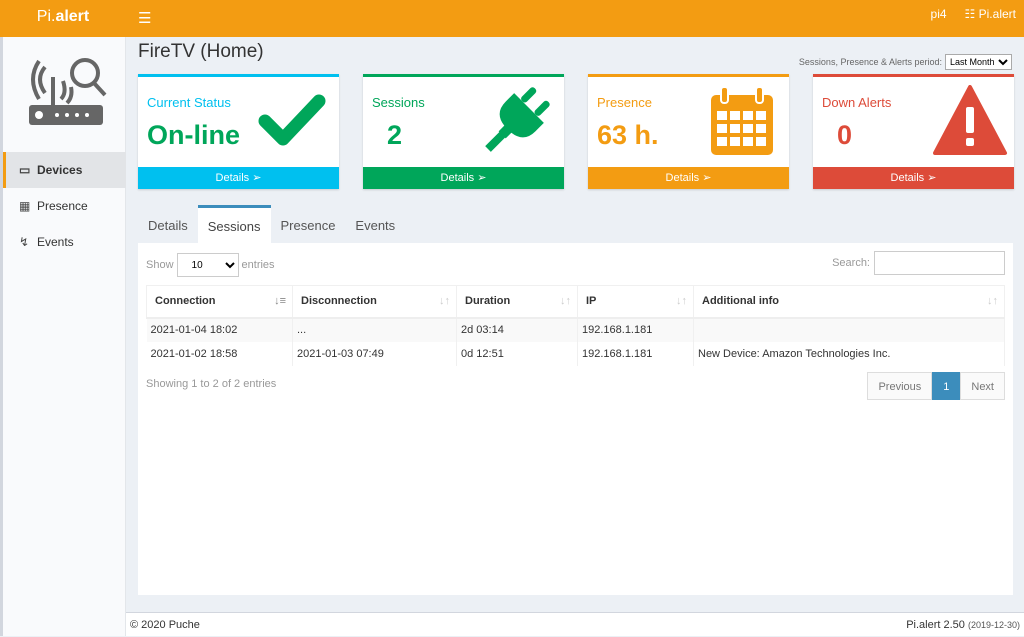 The height and width of the screenshot is (637, 1024). Describe the element at coordinates (913, 131) in the screenshot. I see `alerts-box: Down Alerts 0 Details ➢` at that location.